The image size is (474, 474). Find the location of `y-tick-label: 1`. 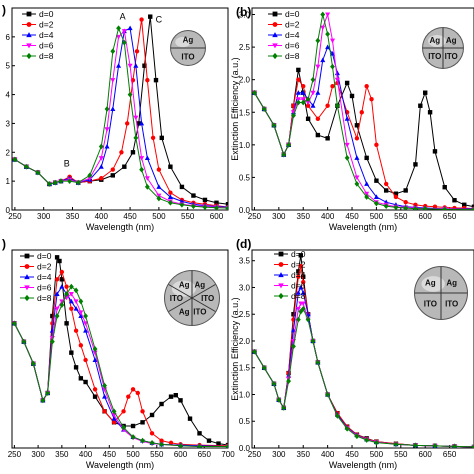

y-tick-label: 1 is located at coordinates (8, 181).